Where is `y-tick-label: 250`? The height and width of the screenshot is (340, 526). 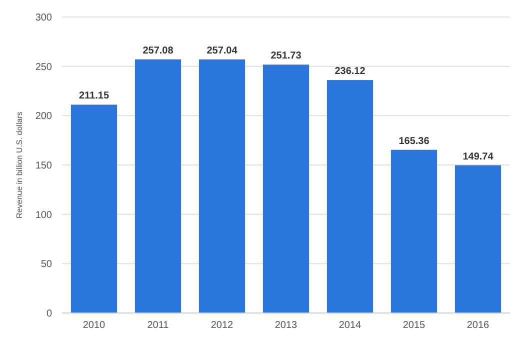 y-tick-label: 250 is located at coordinates (43, 67).